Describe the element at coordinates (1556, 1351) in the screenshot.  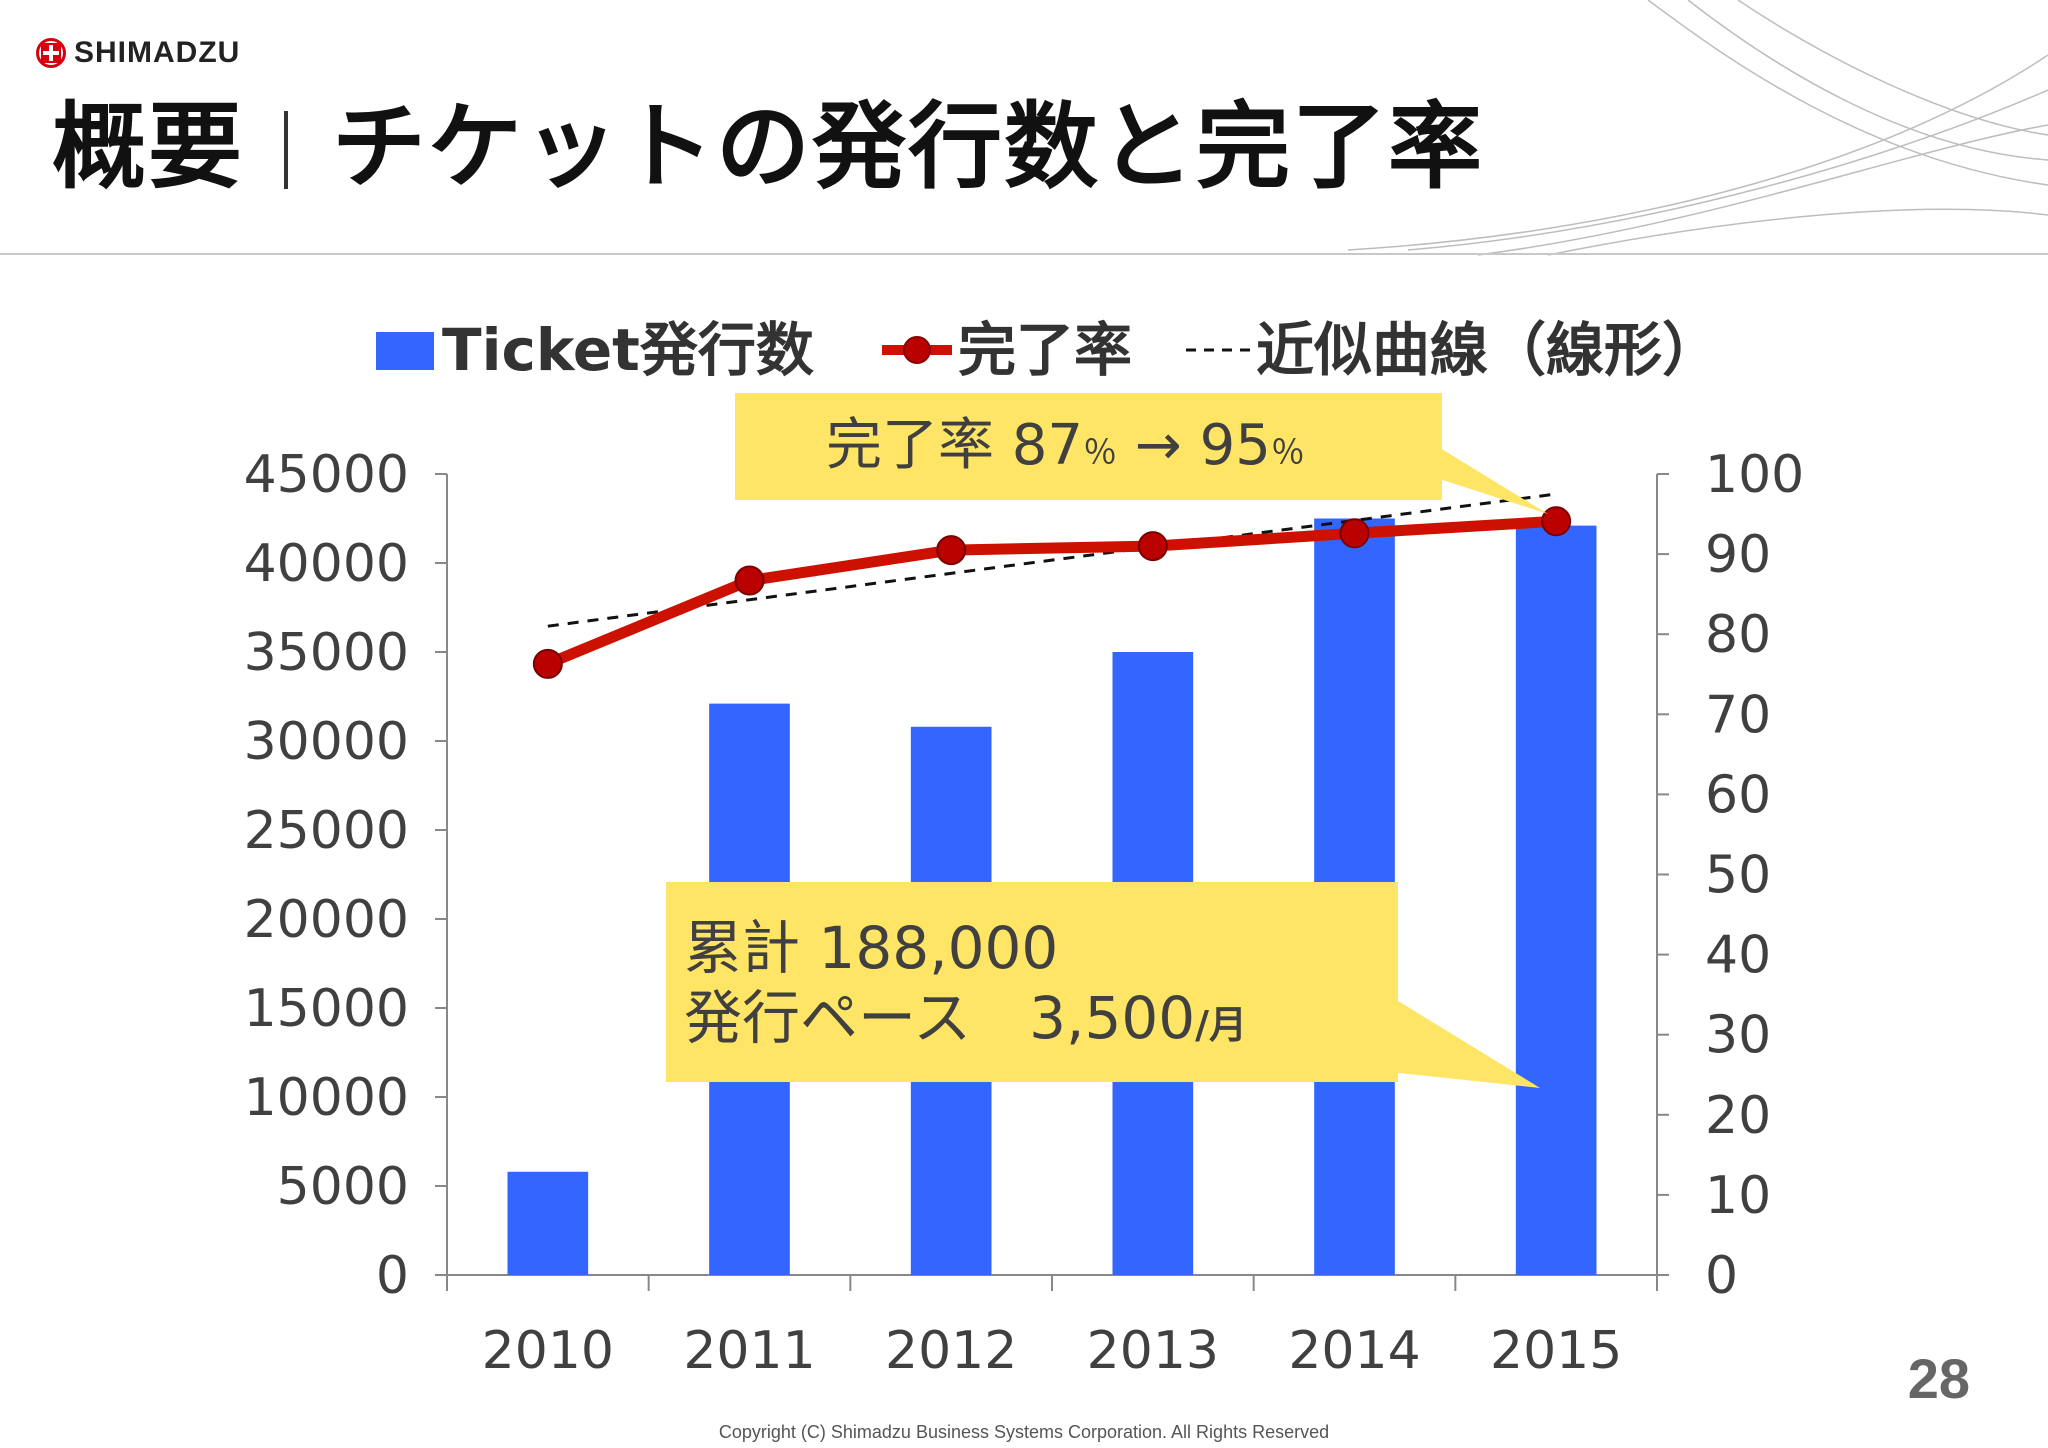
I see `x-axis-tick-label: 2015` at that location.